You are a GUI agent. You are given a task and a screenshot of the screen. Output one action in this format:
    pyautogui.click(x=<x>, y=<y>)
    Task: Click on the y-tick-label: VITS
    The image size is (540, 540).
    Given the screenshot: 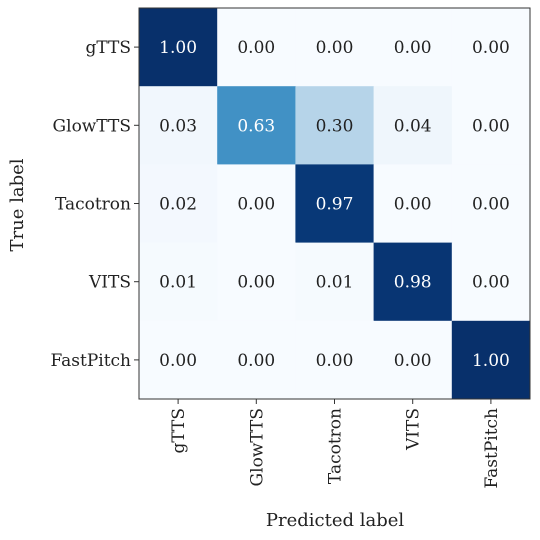 What is the action you would take?
    pyautogui.click(x=109, y=283)
    